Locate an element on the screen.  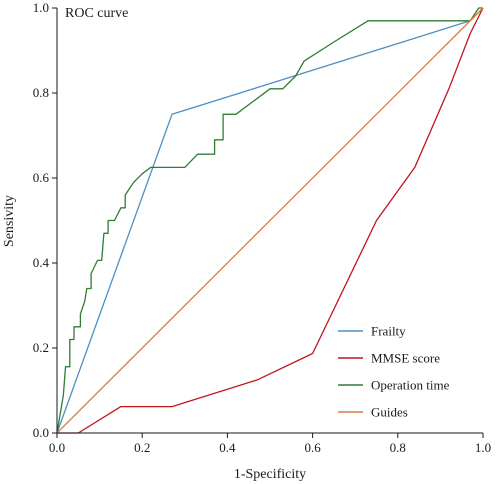
legend-label: MMSE score is located at coordinates (405, 358).